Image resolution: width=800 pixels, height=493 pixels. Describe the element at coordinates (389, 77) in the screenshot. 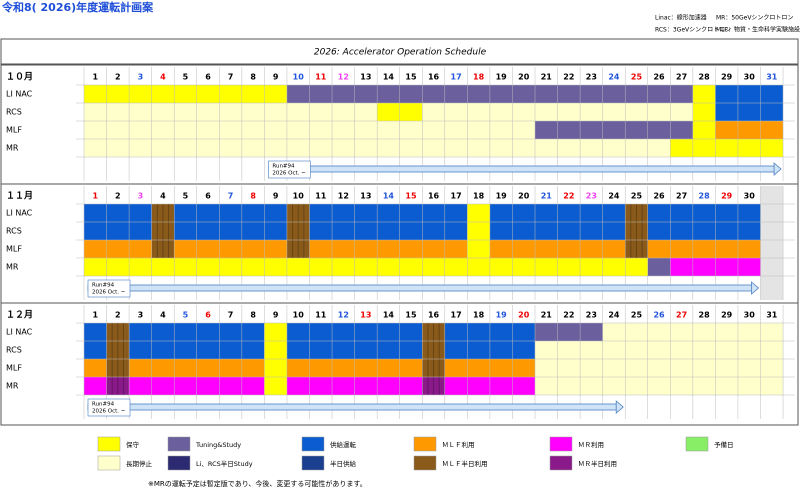

I see `day-number: 14` at that location.